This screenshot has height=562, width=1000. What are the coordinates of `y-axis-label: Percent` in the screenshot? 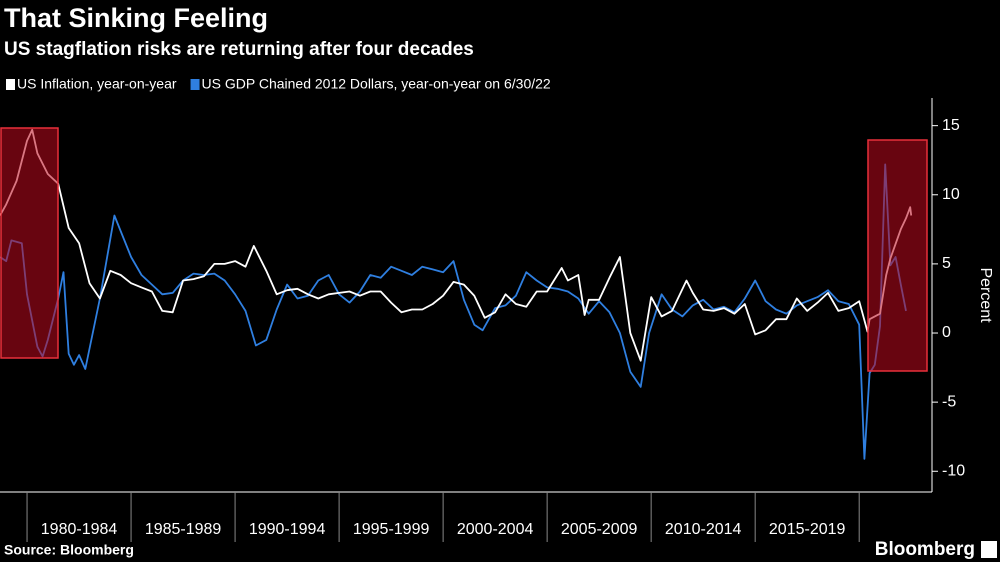 It's located at (985, 295).